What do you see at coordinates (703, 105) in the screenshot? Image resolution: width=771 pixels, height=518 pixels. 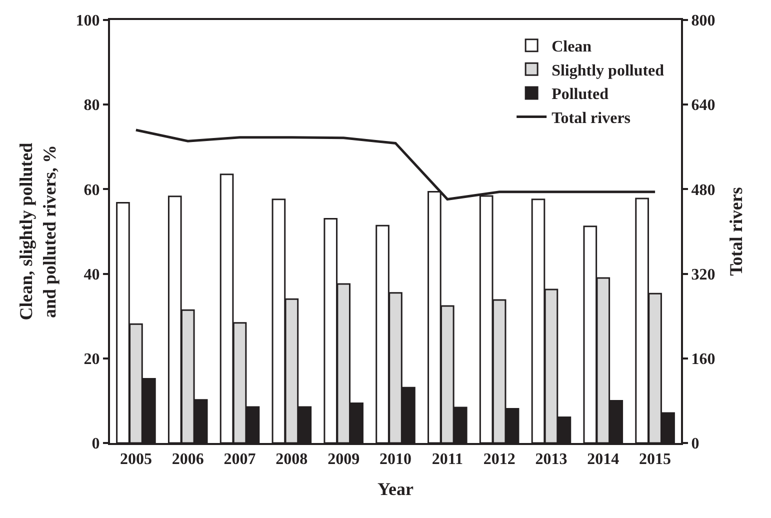 I see `y2-tick-label: 640` at bounding box center [703, 105].